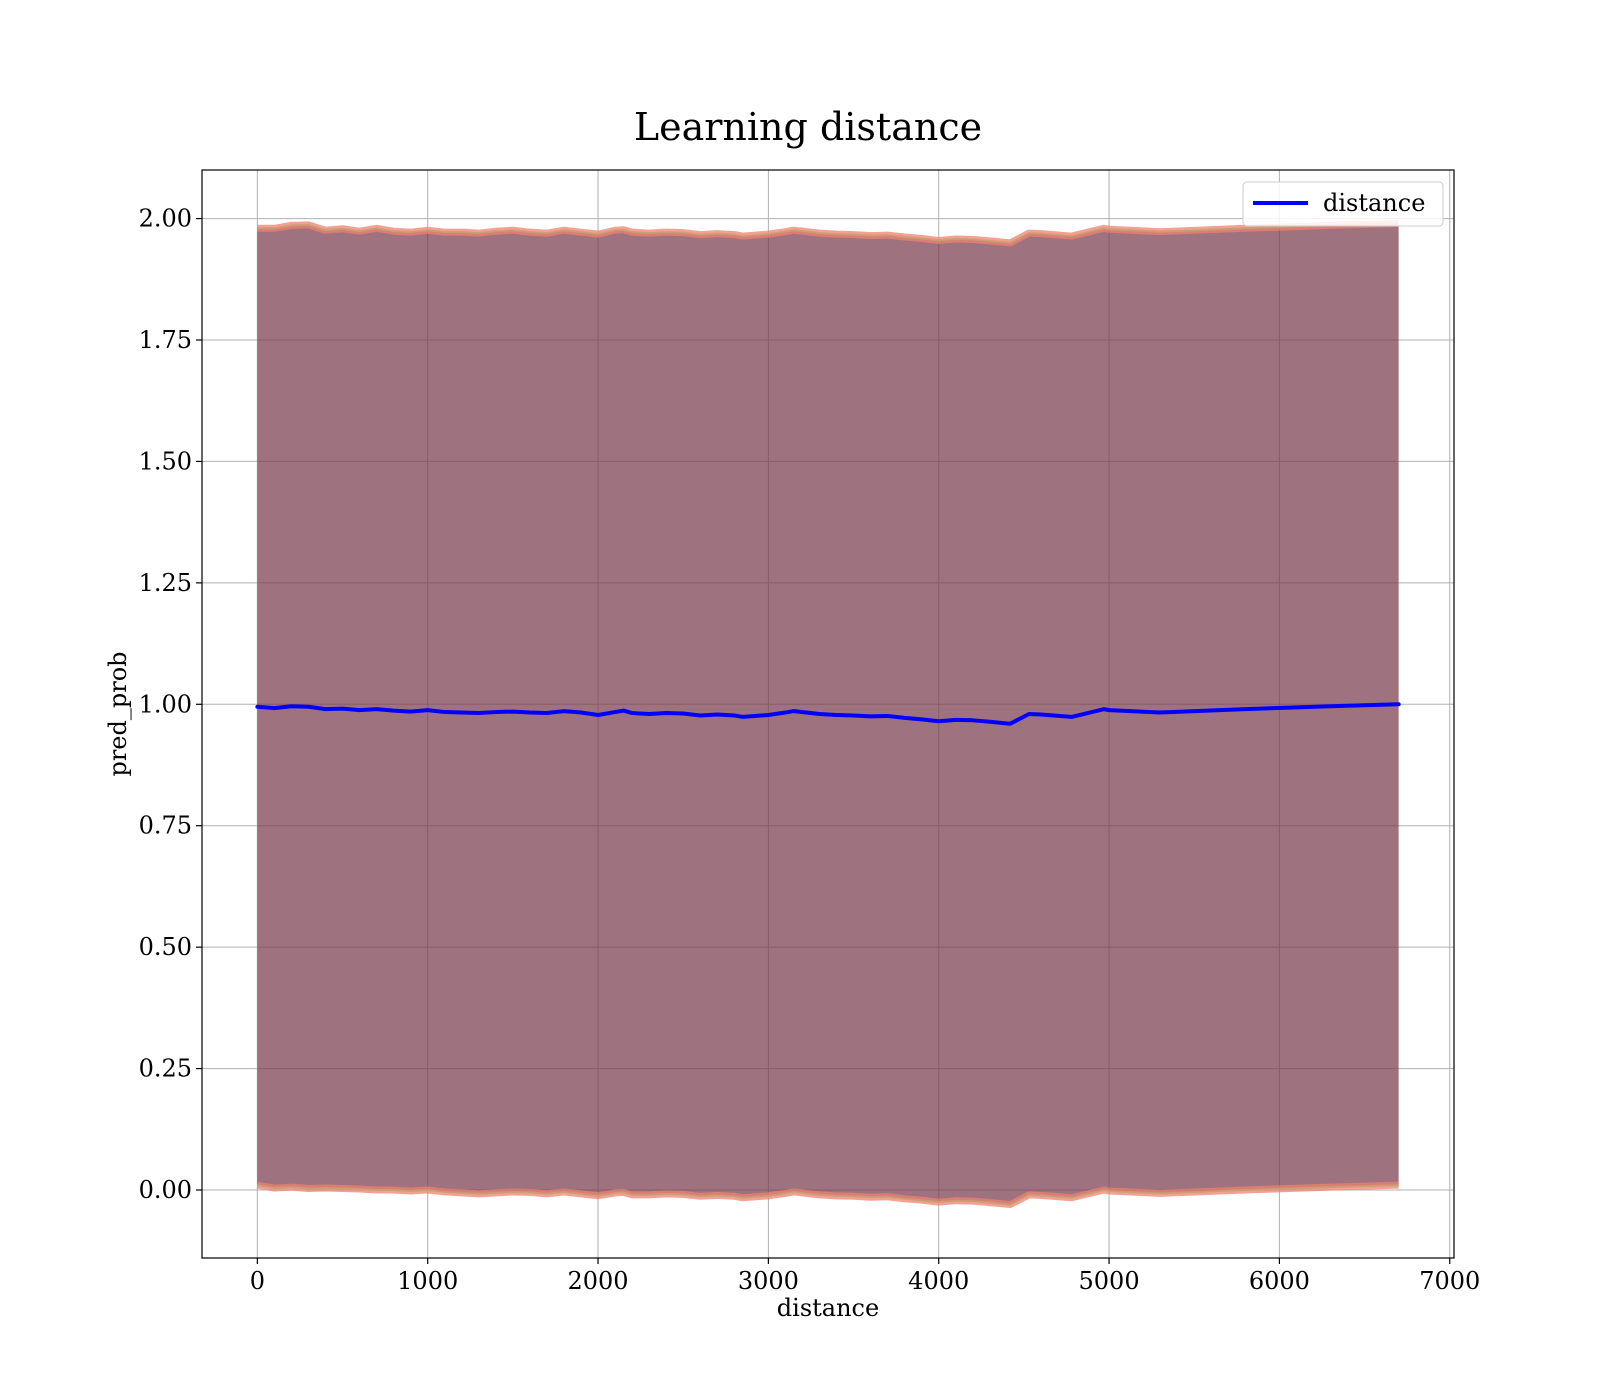  What do you see at coordinates (768, 1281) in the screenshot?
I see `x-tick-label: 3000` at bounding box center [768, 1281].